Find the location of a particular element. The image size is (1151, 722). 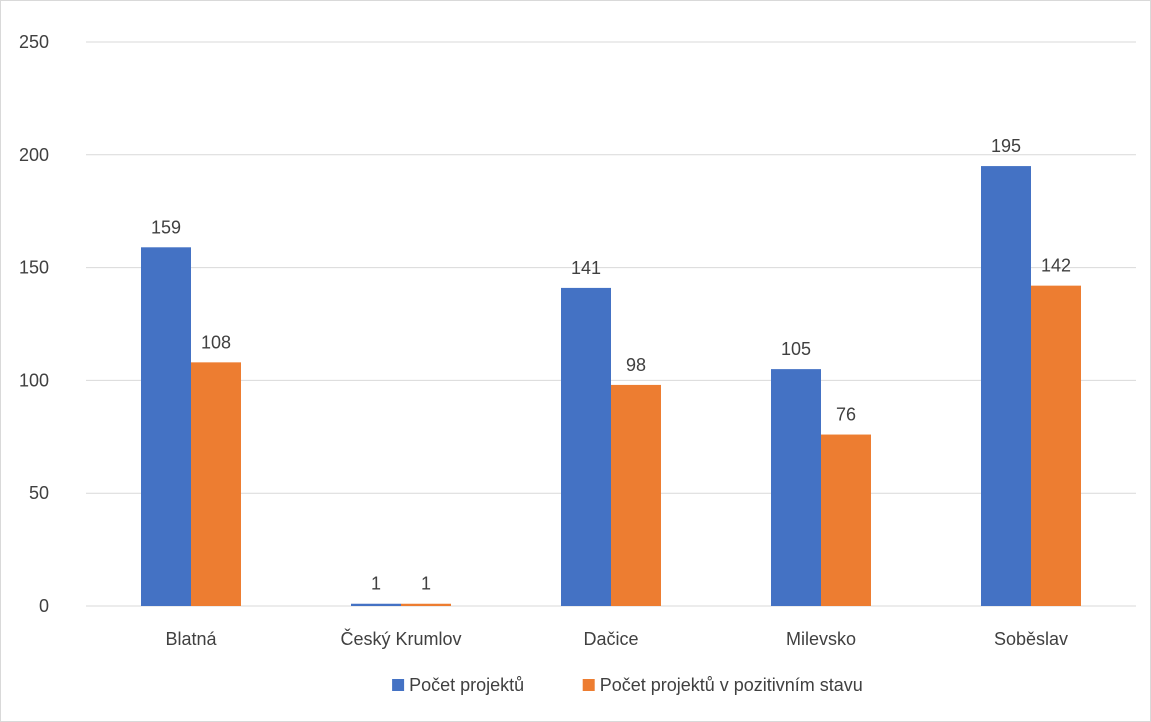

y-tick-label: 200 is located at coordinates (34, 155).